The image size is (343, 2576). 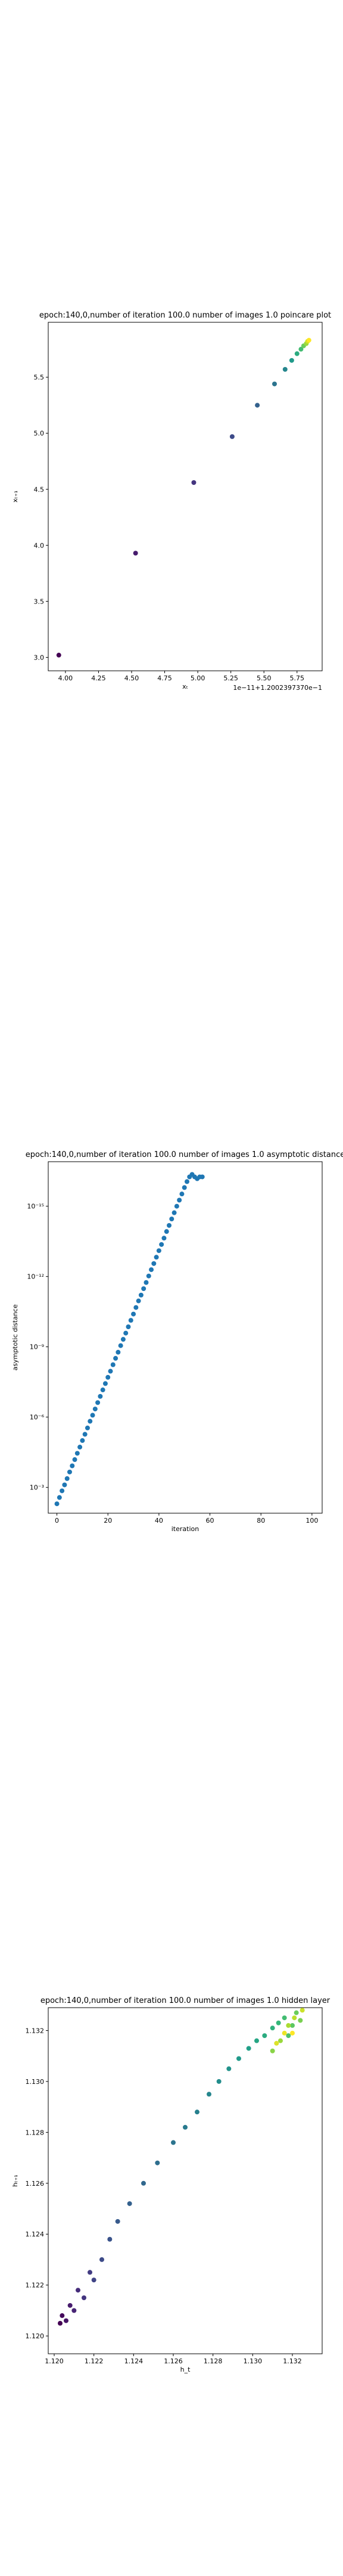 What do you see at coordinates (185, 2369) in the screenshot?
I see `x-axis-label: h_t` at bounding box center [185, 2369].